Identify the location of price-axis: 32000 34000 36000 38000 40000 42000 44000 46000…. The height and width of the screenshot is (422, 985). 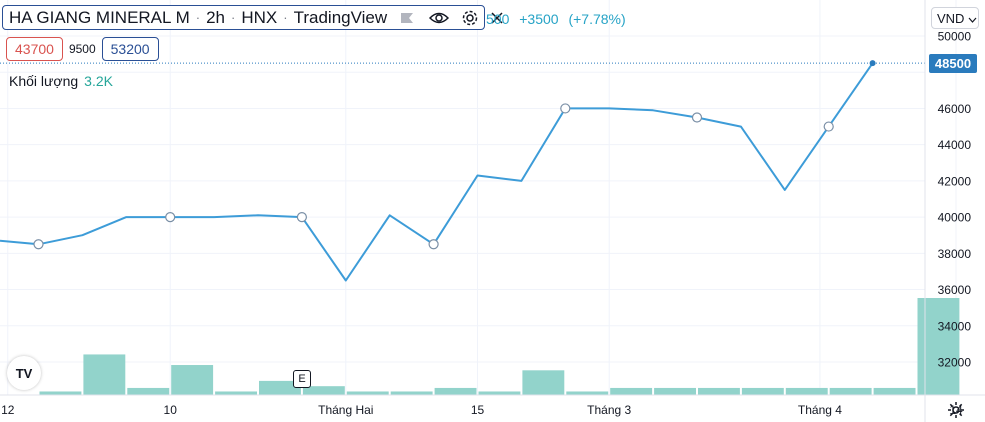
(948, 211).